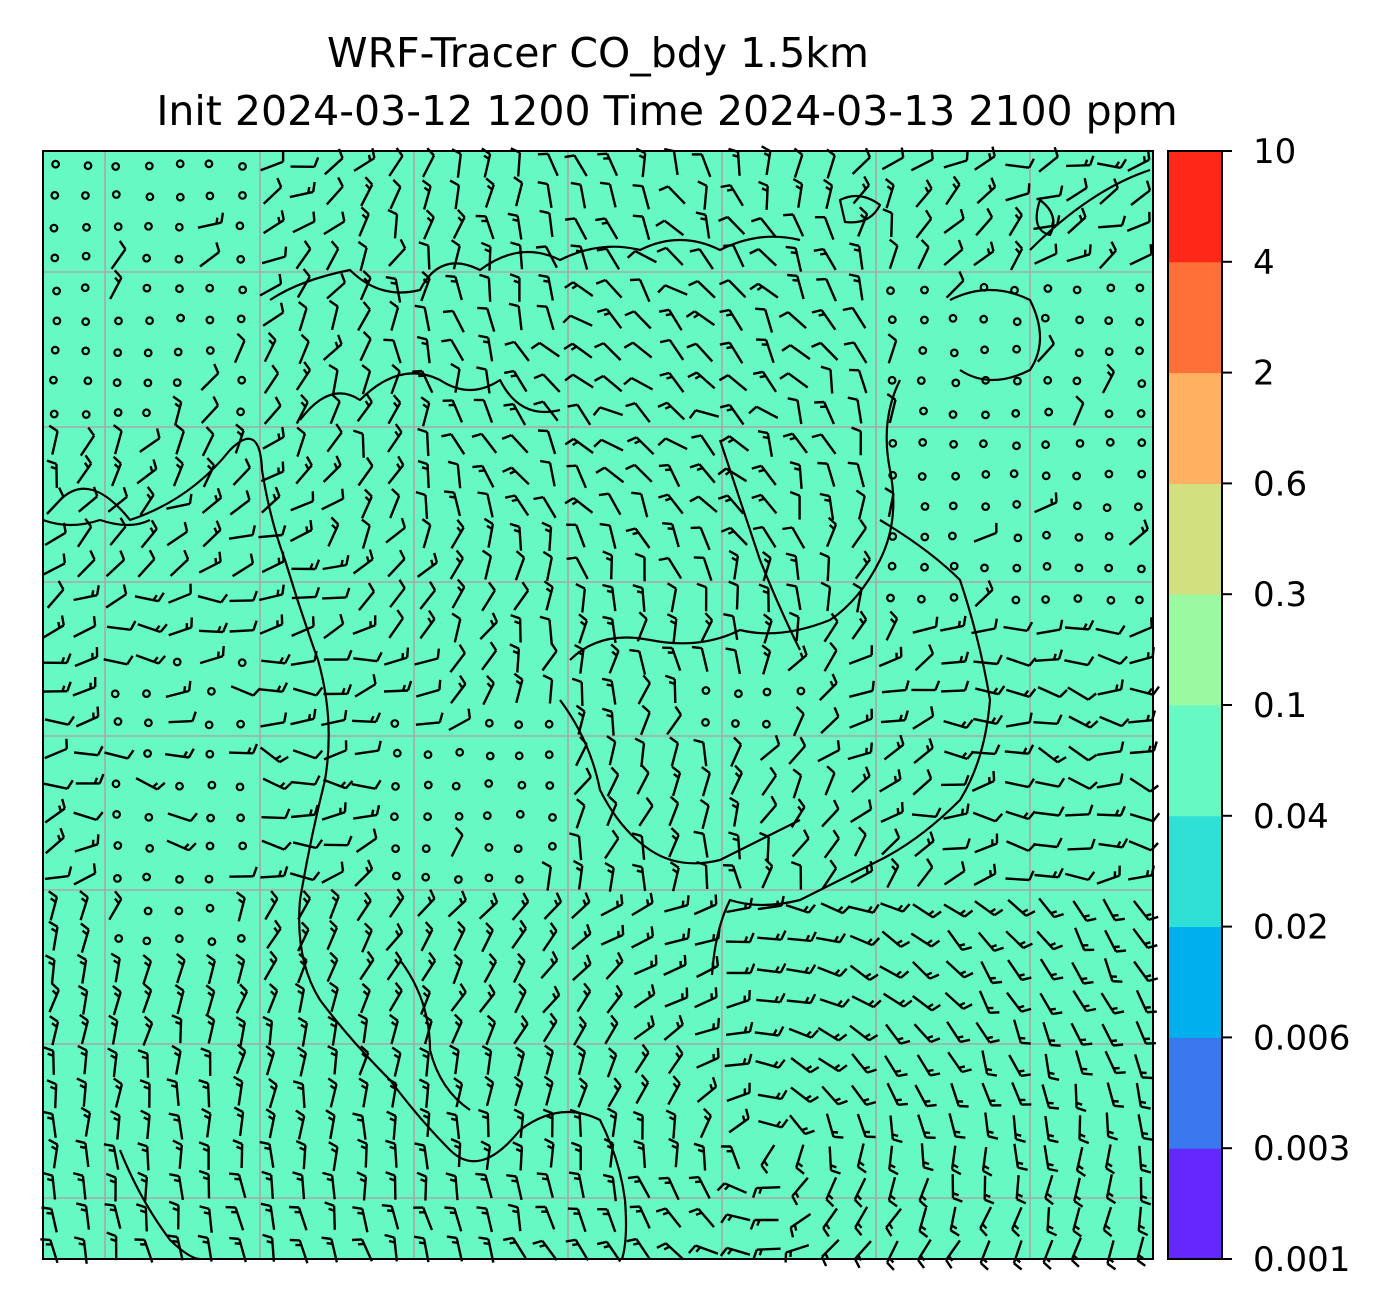 The height and width of the screenshot is (1313, 1400). I want to click on colorbar-tick-label: 2, so click(1264, 374).